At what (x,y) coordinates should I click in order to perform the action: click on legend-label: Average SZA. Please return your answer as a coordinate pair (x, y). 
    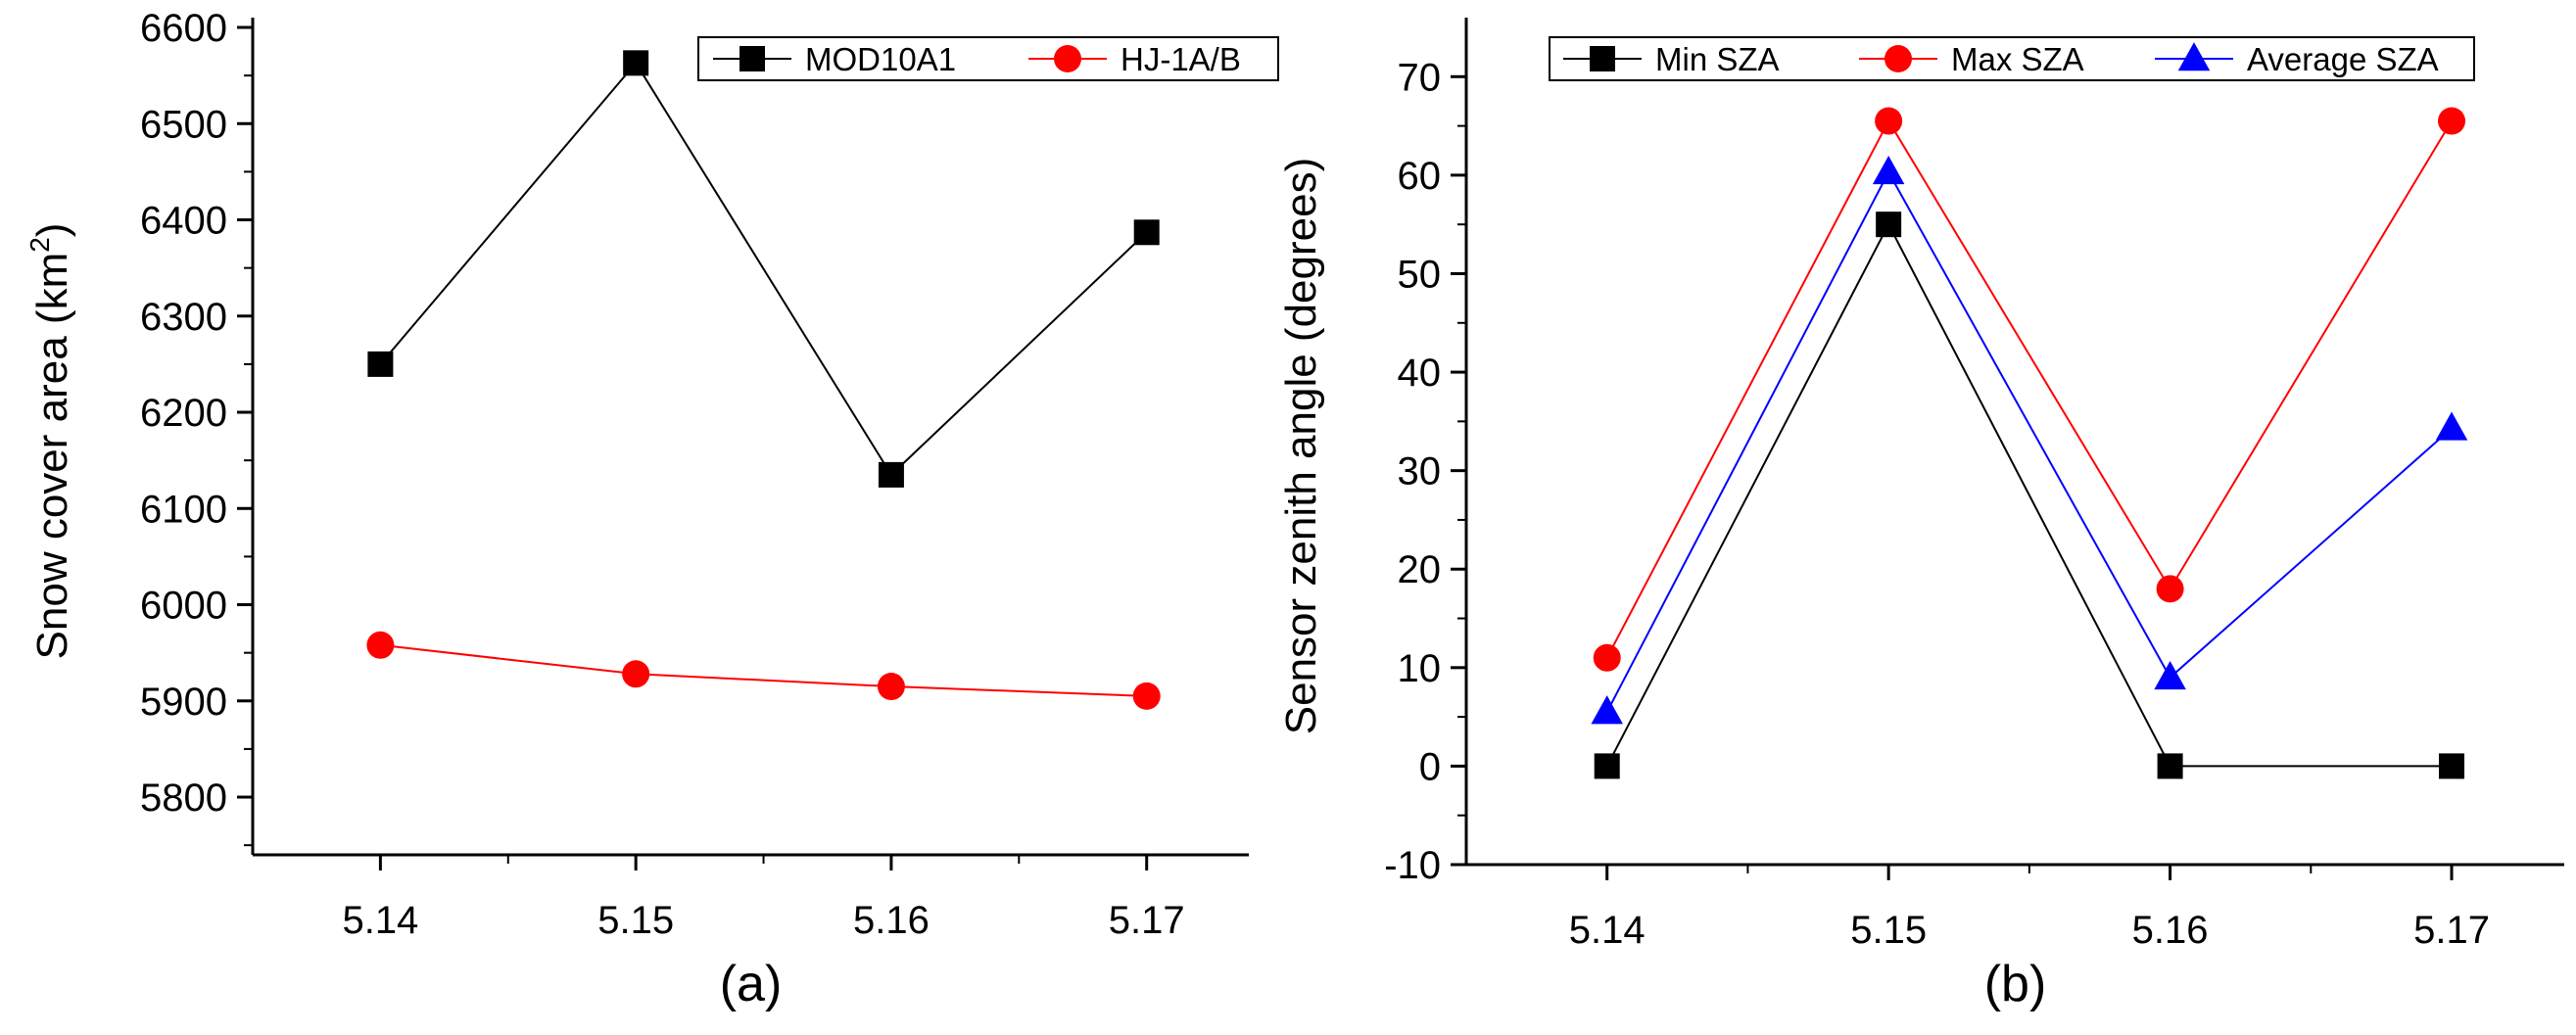
    Looking at the image, I should click on (2343, 59).